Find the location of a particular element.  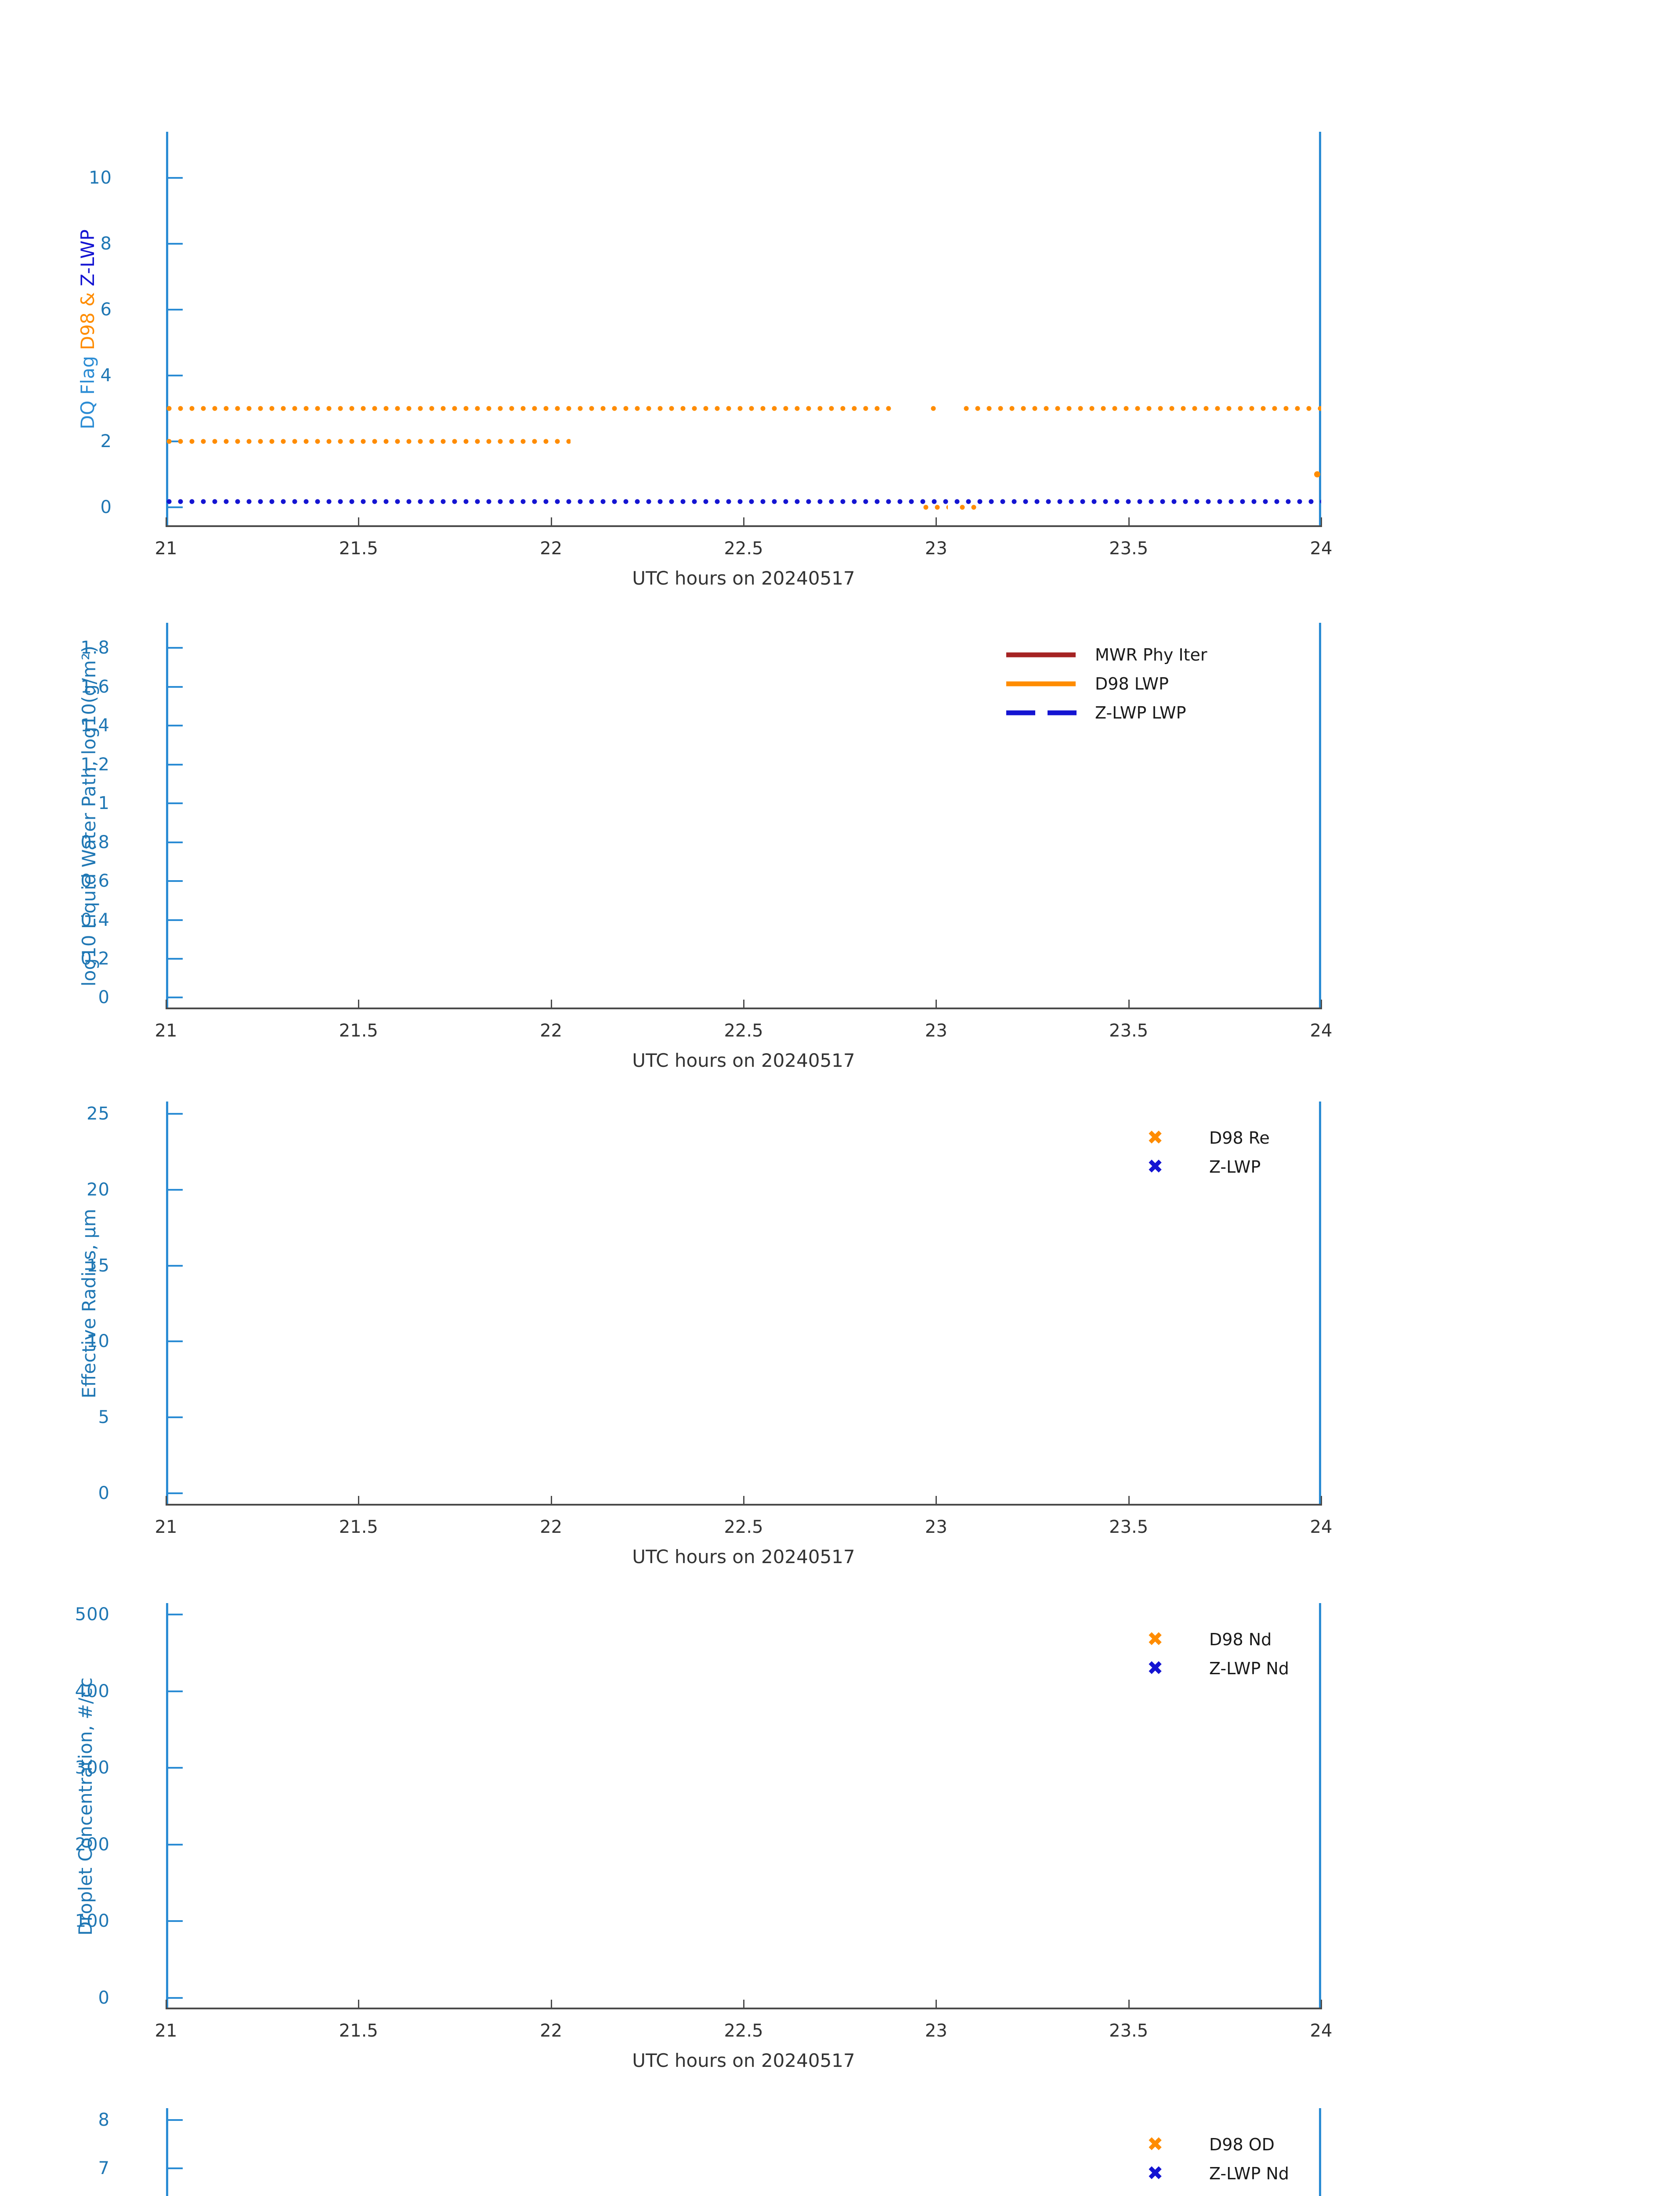

x-tick-label-22.5: 22.5 is located at coordinates (743, 1031).